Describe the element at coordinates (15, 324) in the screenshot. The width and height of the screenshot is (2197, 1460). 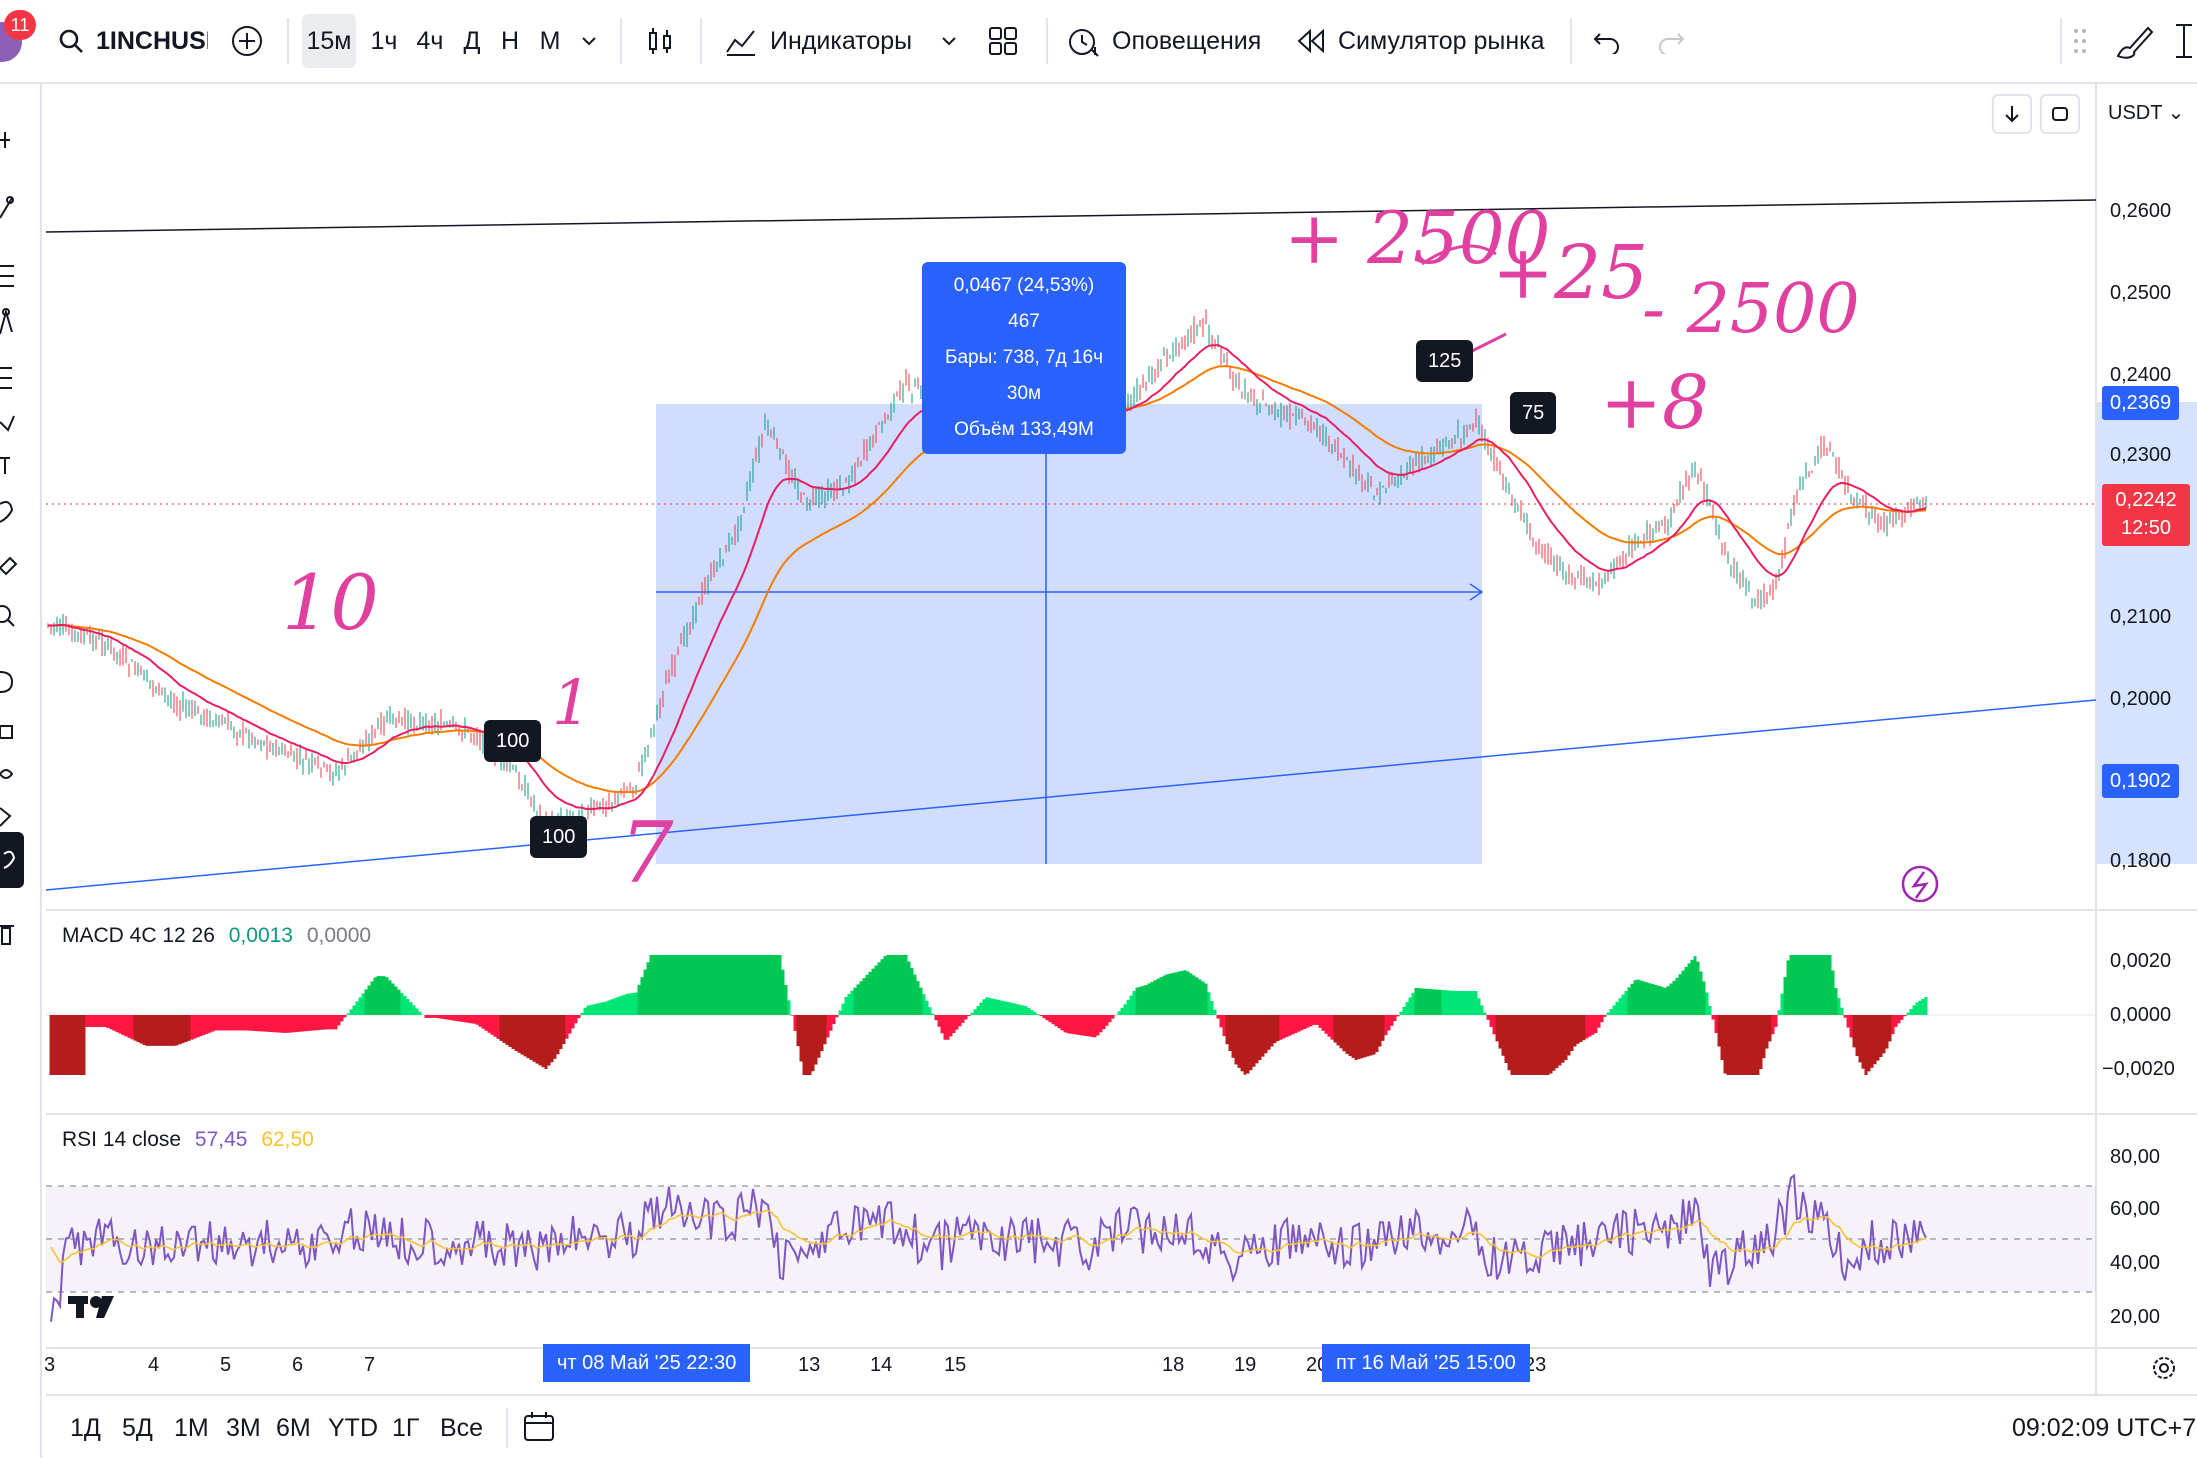
I see `pattern-icon` at that location.